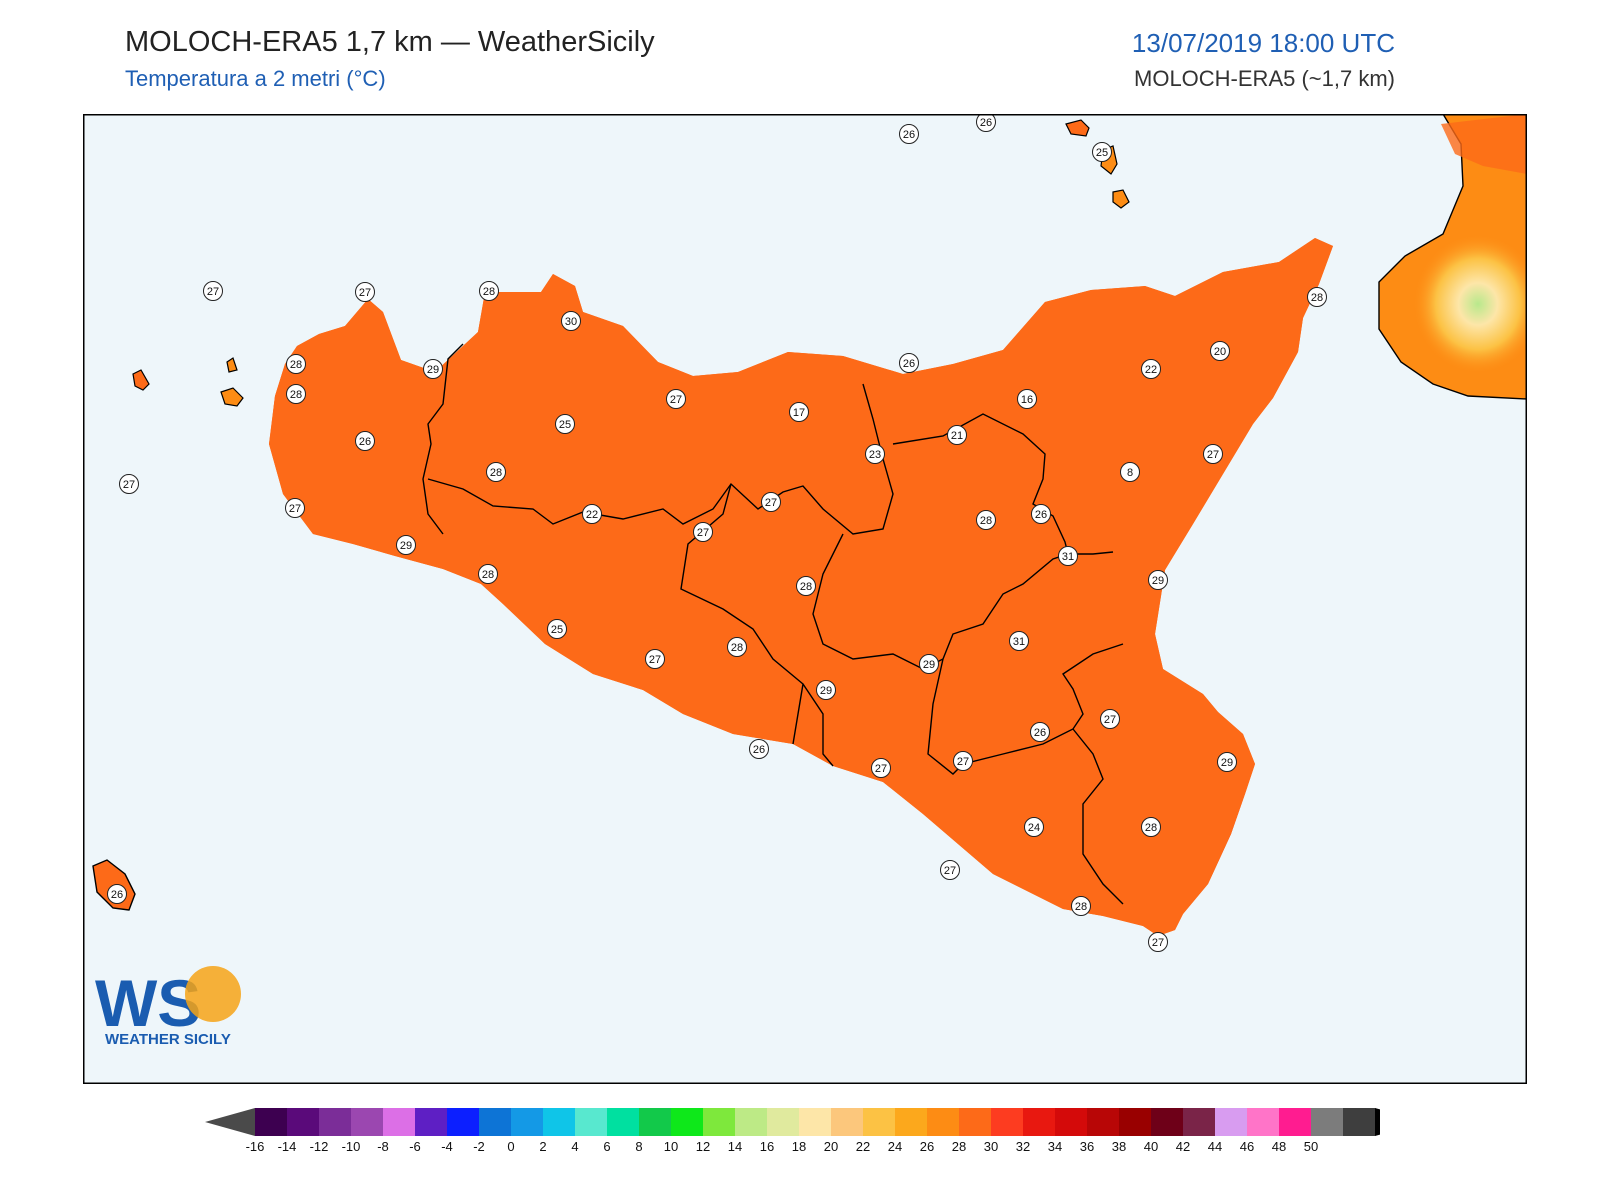 The height and width of the screenshot is (1200, 1600). I want to click on colorbar-tick-label: -4, so click(447, 1146).